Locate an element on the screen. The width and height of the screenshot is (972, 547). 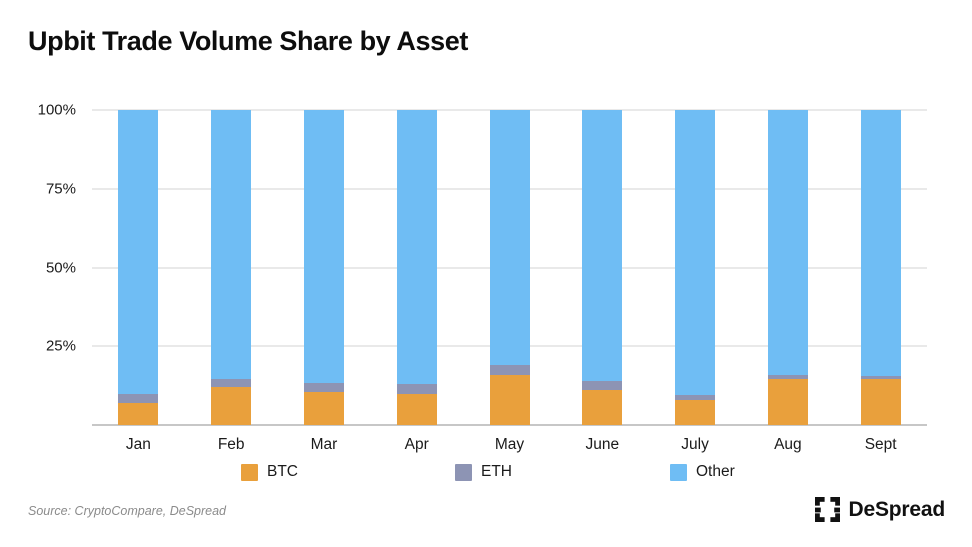
bar-cell-aug is located at coordinates (787, 267).